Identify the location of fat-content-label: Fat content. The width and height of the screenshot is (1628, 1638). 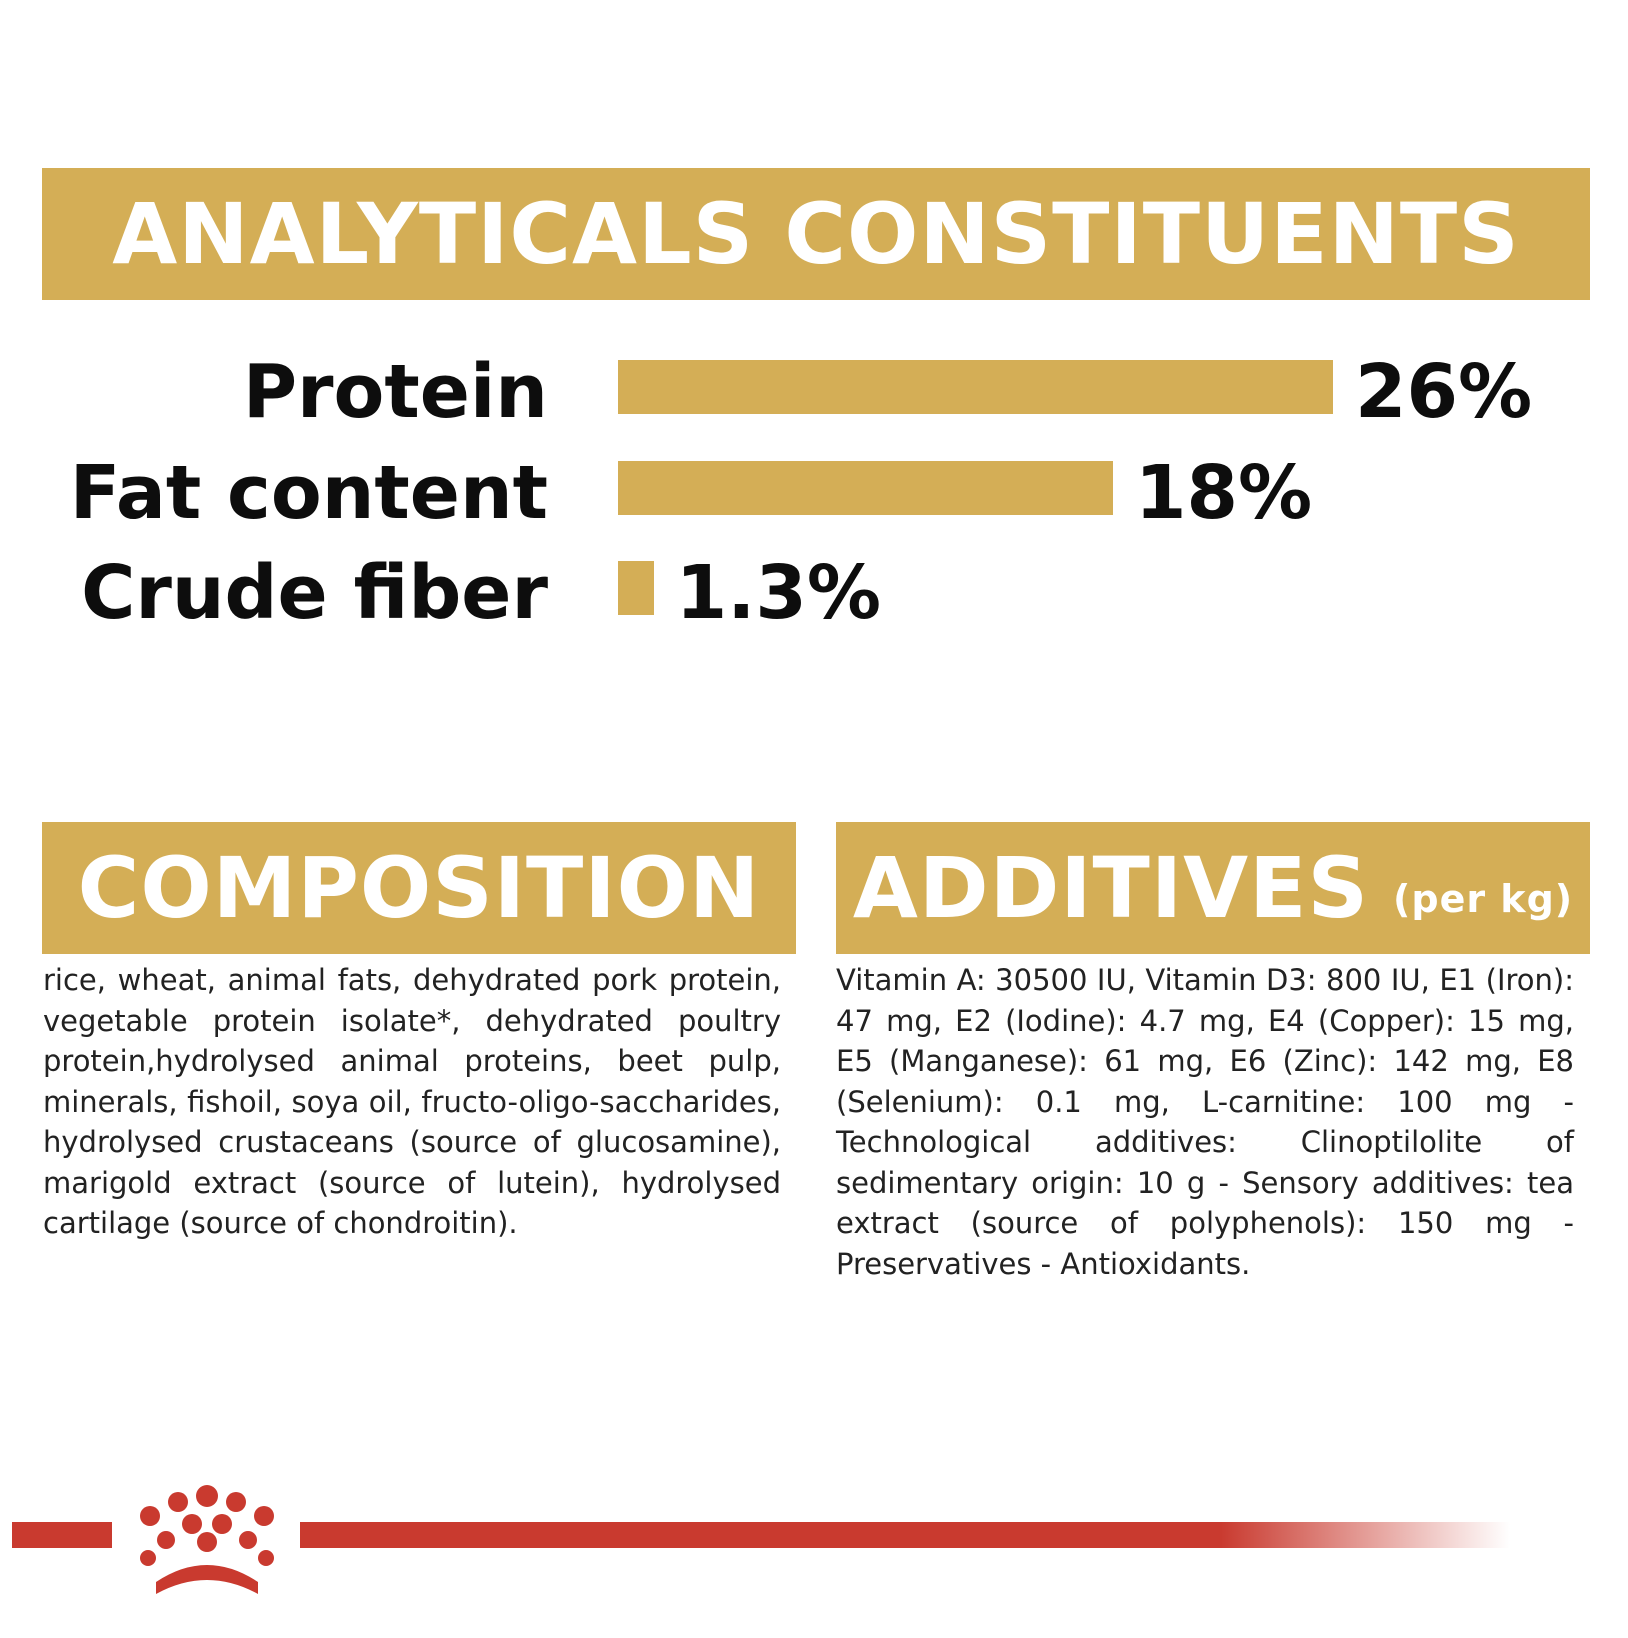
(308, 493).